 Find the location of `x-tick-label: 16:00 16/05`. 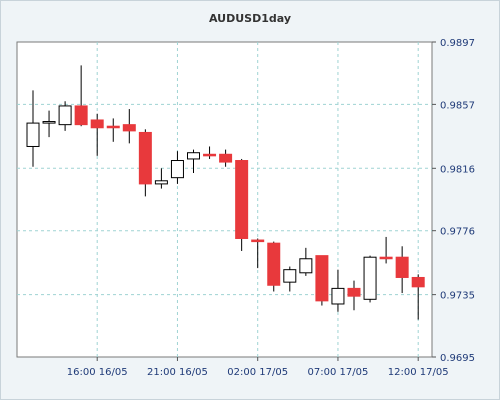

x-tick-label: 16:00 16/05 is located at coordinates (97, 372).